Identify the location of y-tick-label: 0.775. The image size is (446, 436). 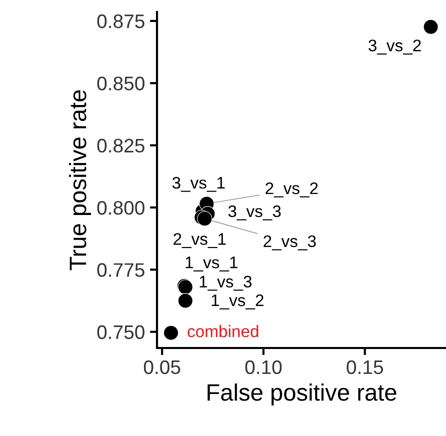
(120, 270).